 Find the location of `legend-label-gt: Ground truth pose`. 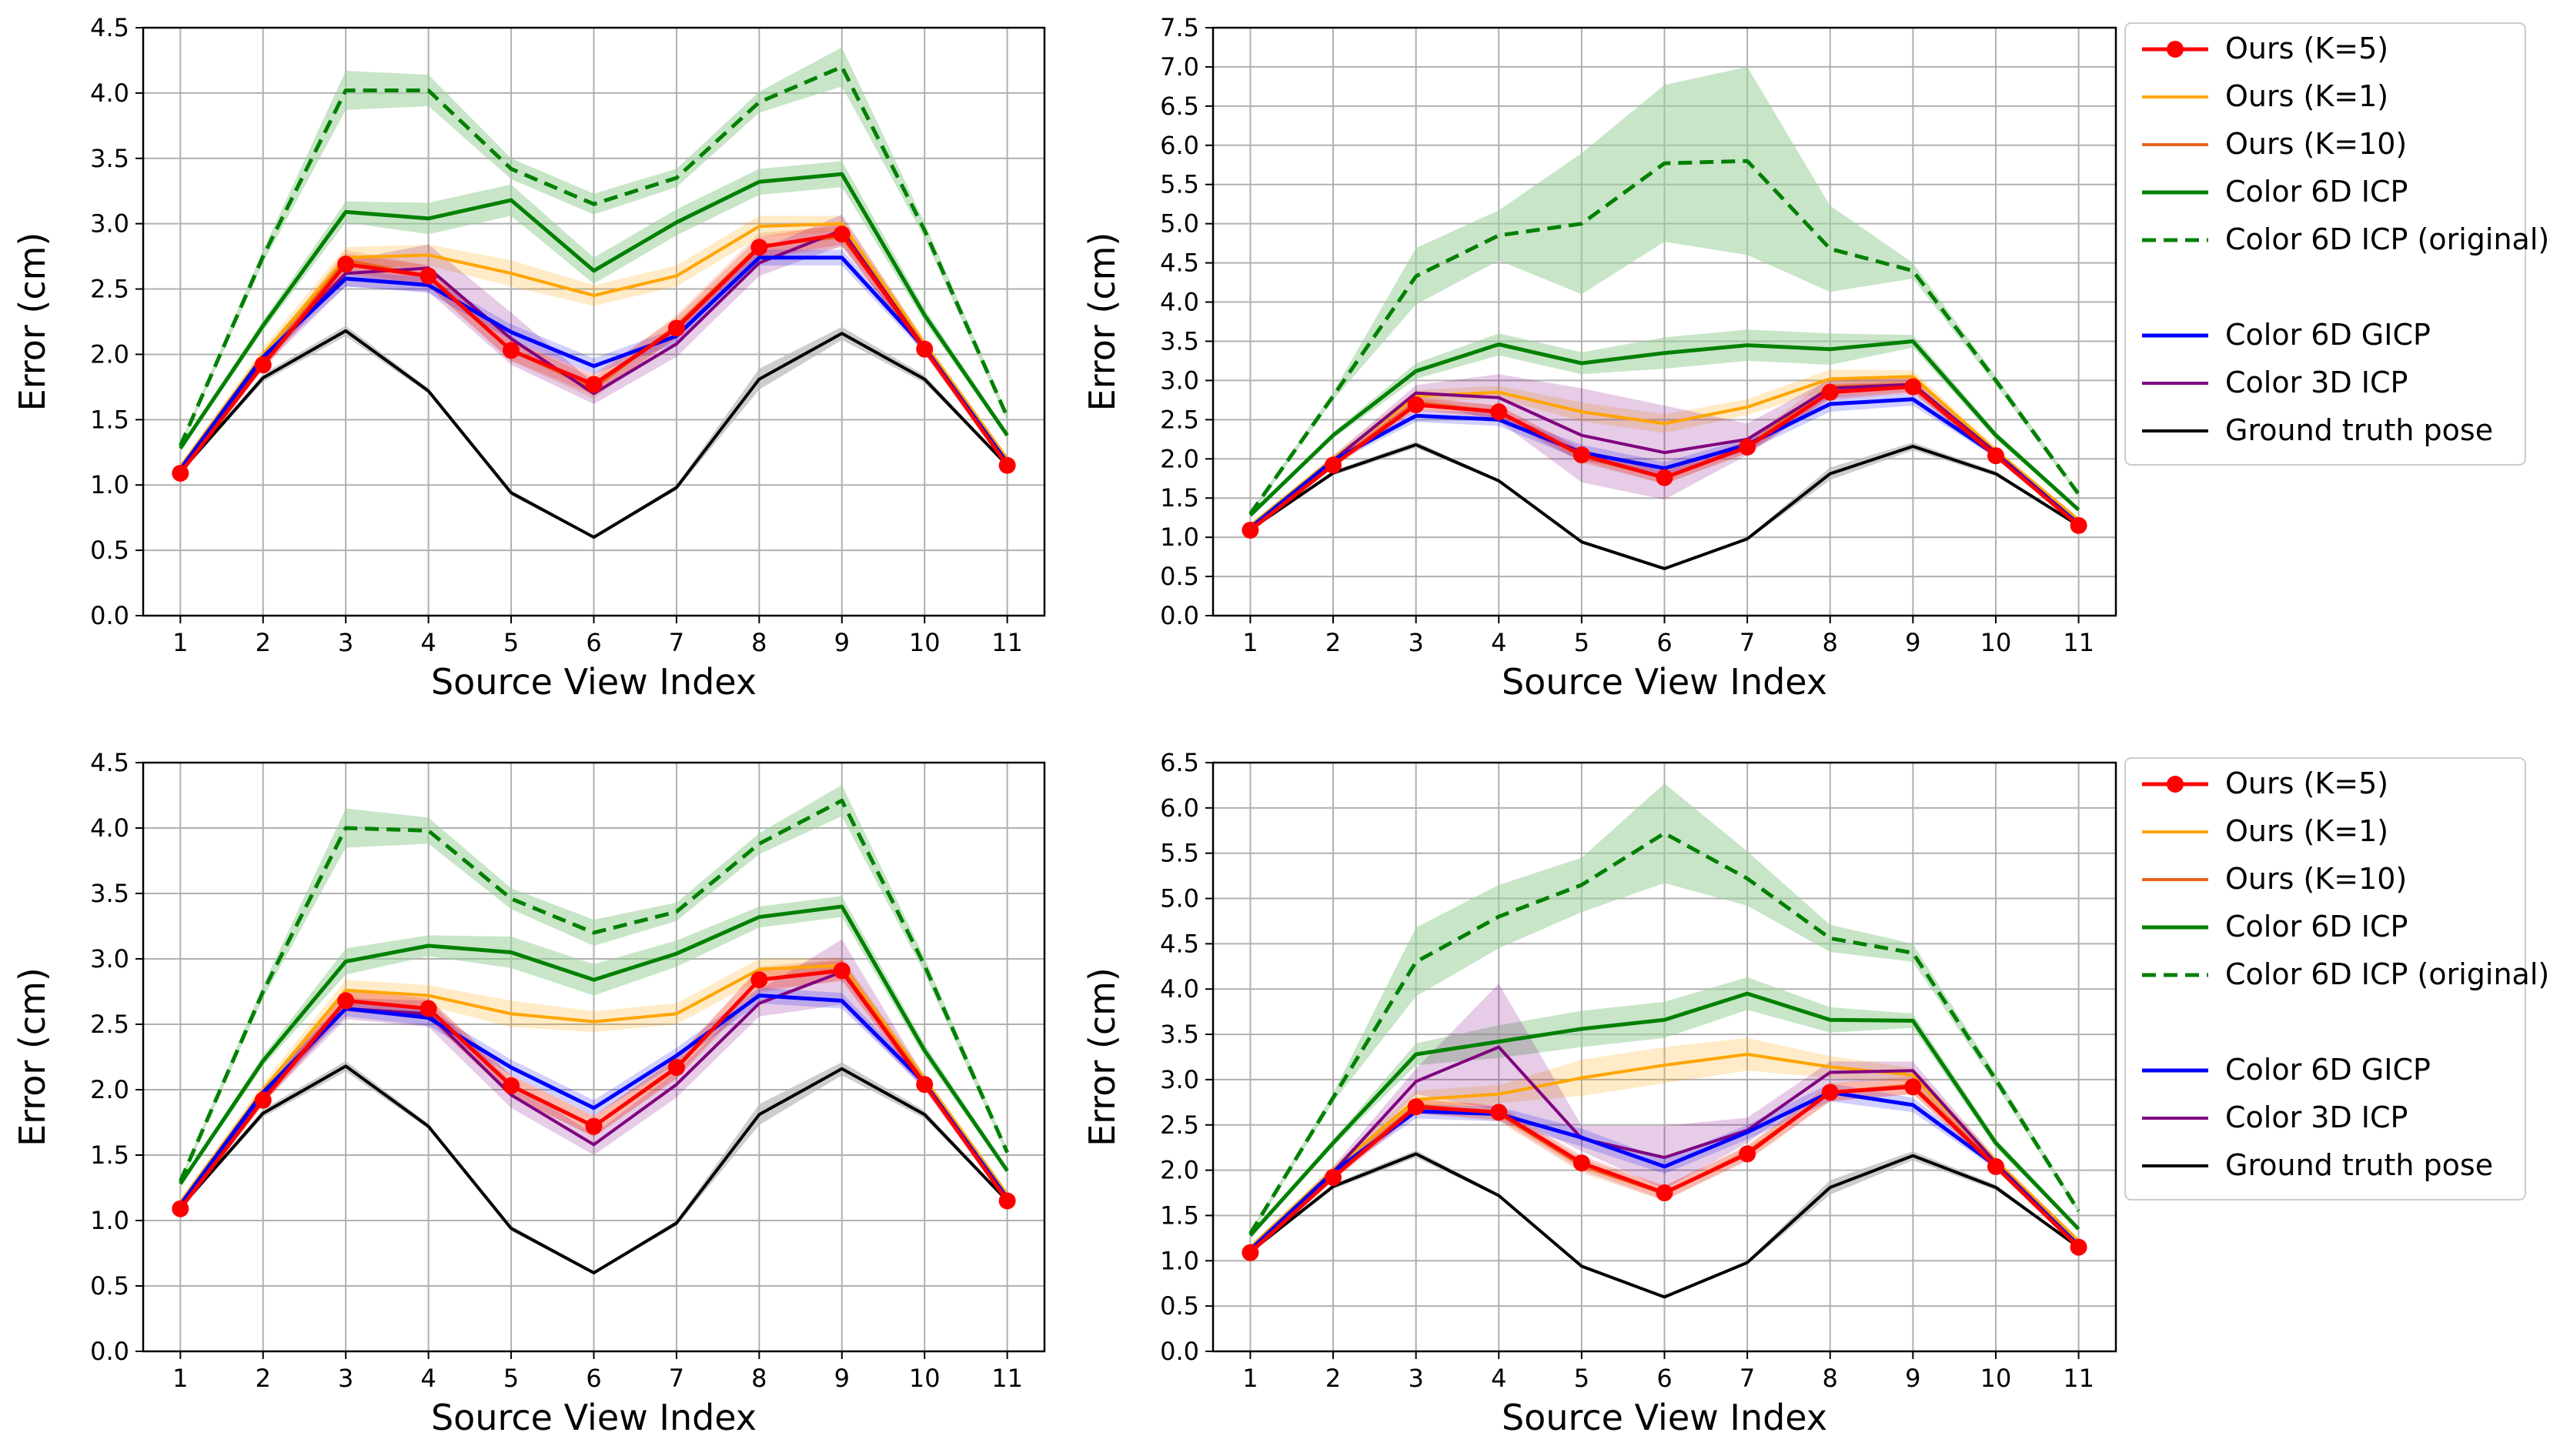

legend-label-gt: Ground truth pose is located at coordinates (2359, 1165).